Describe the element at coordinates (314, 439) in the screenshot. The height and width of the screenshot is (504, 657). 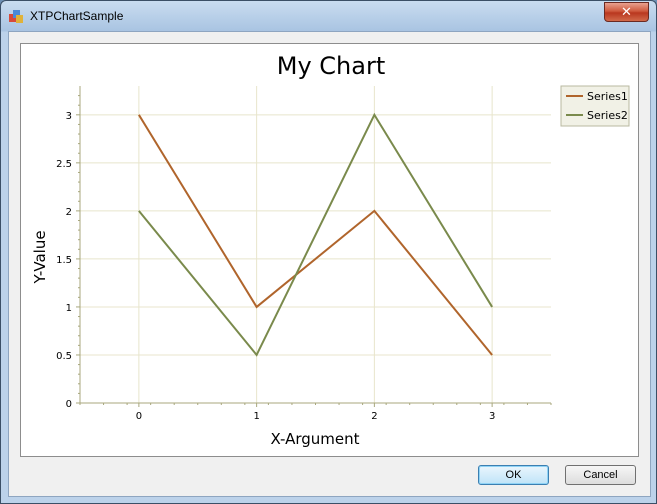
I see `x-axis-label: X-Argument` at that location.